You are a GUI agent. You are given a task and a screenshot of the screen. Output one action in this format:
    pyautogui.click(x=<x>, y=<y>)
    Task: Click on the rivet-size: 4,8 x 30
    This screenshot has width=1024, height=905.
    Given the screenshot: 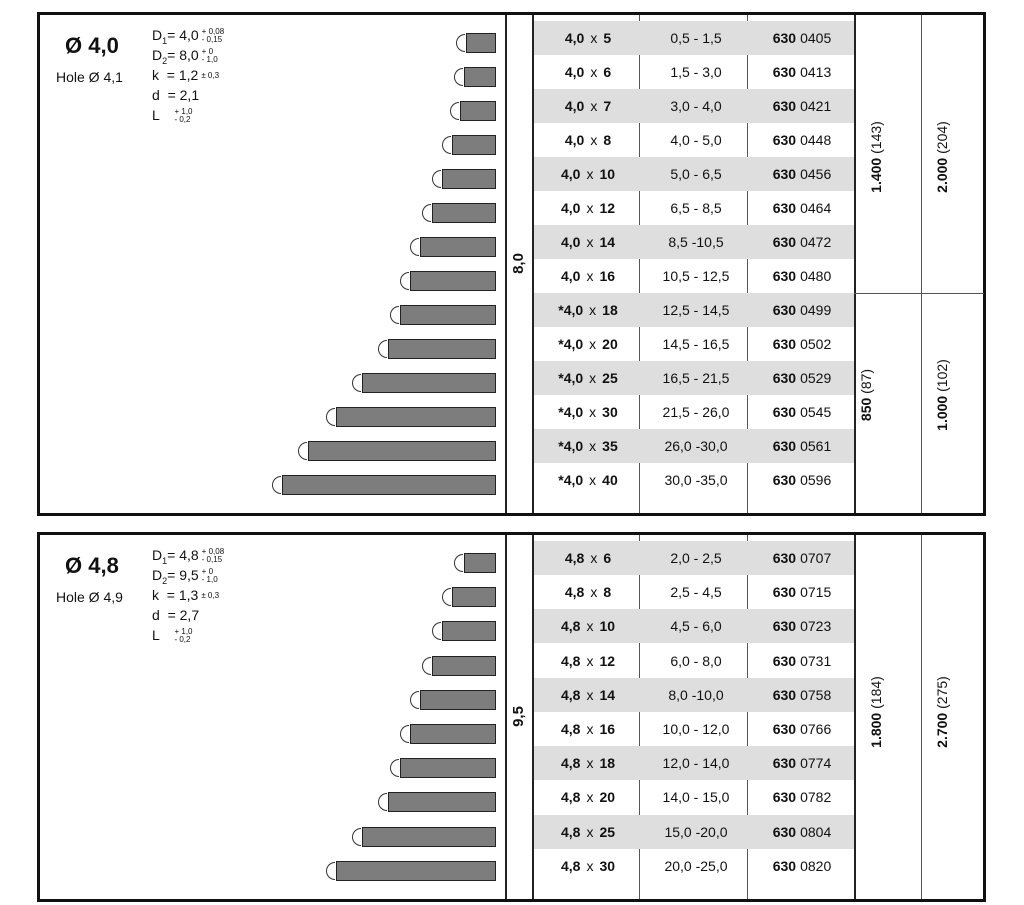 What is the action you would take?
    pyautogui.click(x=588, y=866)
    